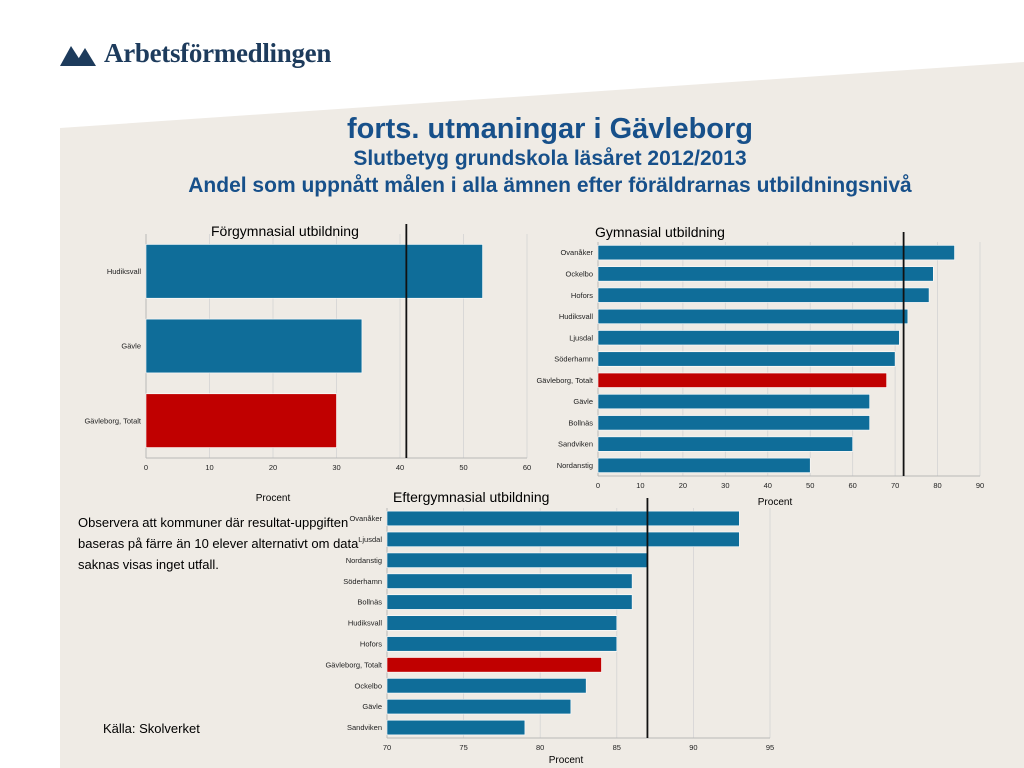  I want to click on slide-title: forts. utmaningar i Gävleborg, so click(550, 129).